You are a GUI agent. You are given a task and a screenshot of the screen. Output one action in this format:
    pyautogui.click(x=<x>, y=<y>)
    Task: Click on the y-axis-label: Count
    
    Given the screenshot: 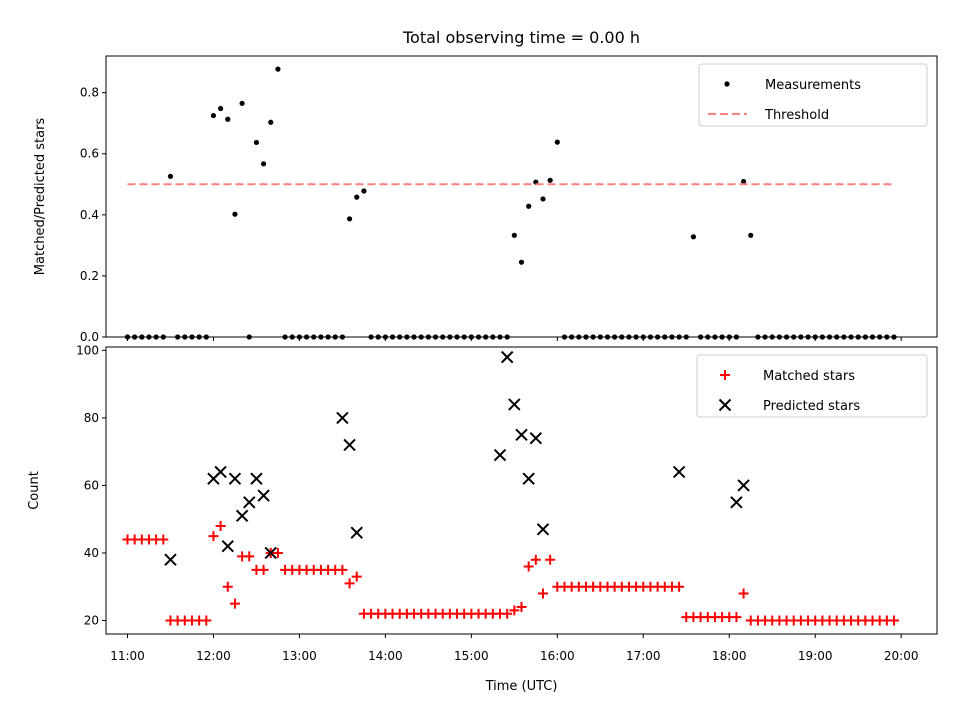 What is the action you would take?
    pyautogui.click(x=34, y=490)
    